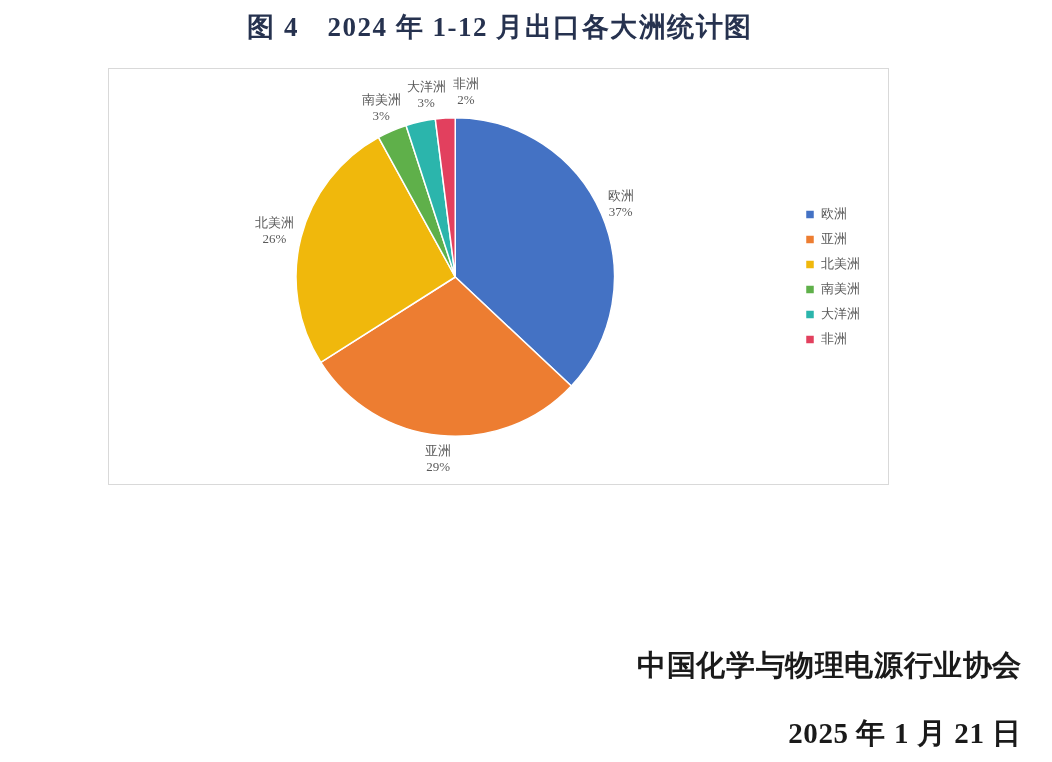  Describe the element at coordinates (274, 222) in the screenshot. I see `slice-label: 北美洲` at that location.